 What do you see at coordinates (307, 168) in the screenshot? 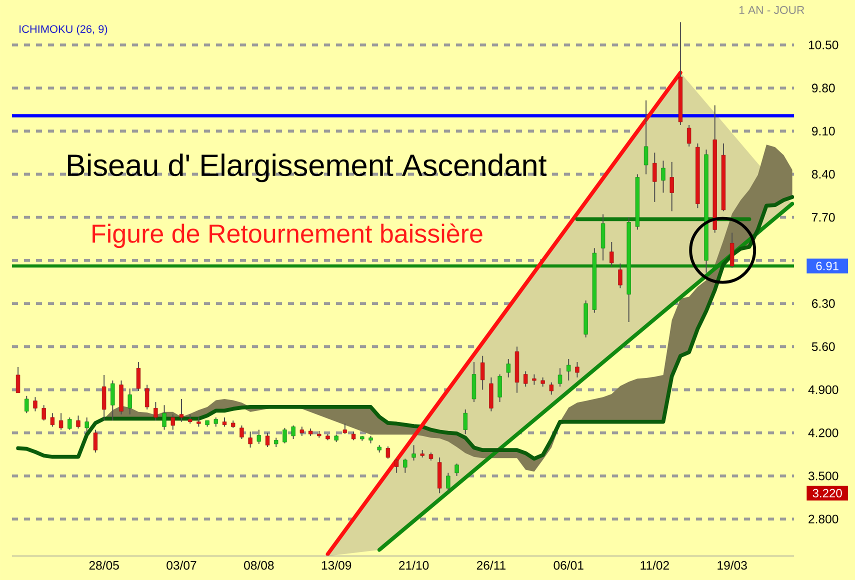
I see `text: Biseau d' Elargissement Ascendant` at bounding box center [307, 168].